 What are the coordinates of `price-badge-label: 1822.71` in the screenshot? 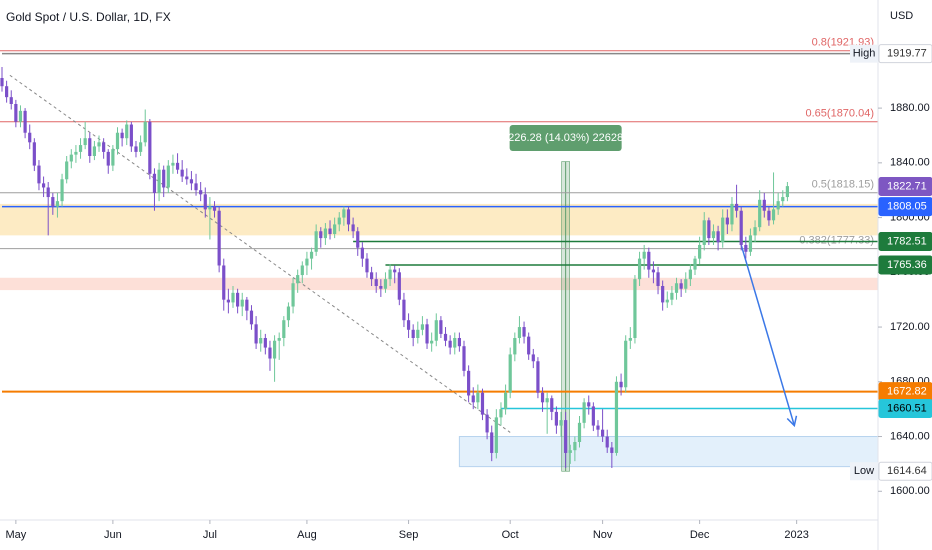 It's located at (907, 186).